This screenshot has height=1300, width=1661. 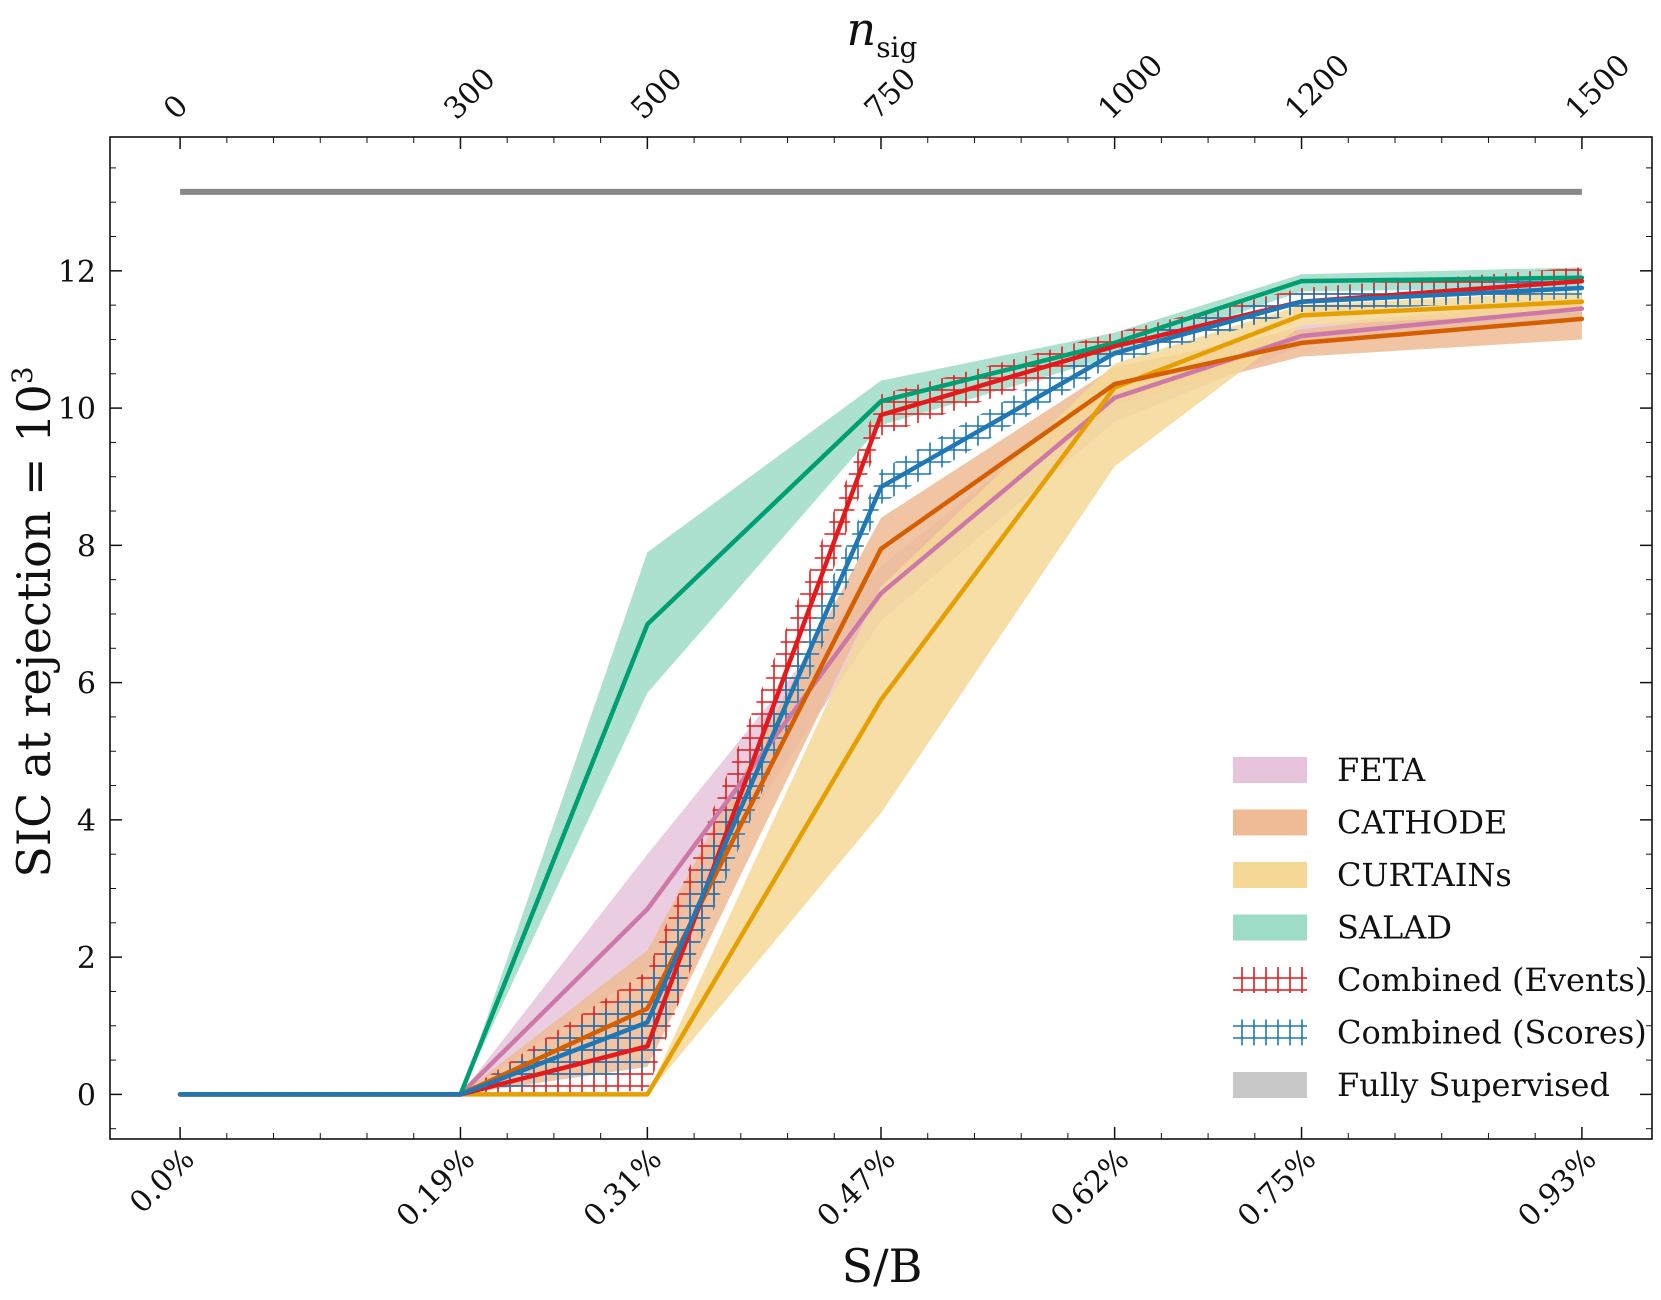 What do you see at coordinates (1270, 1085) in the screenshot?
I see `legend-swatch-supervised` at bounding box center [1270, 1085].